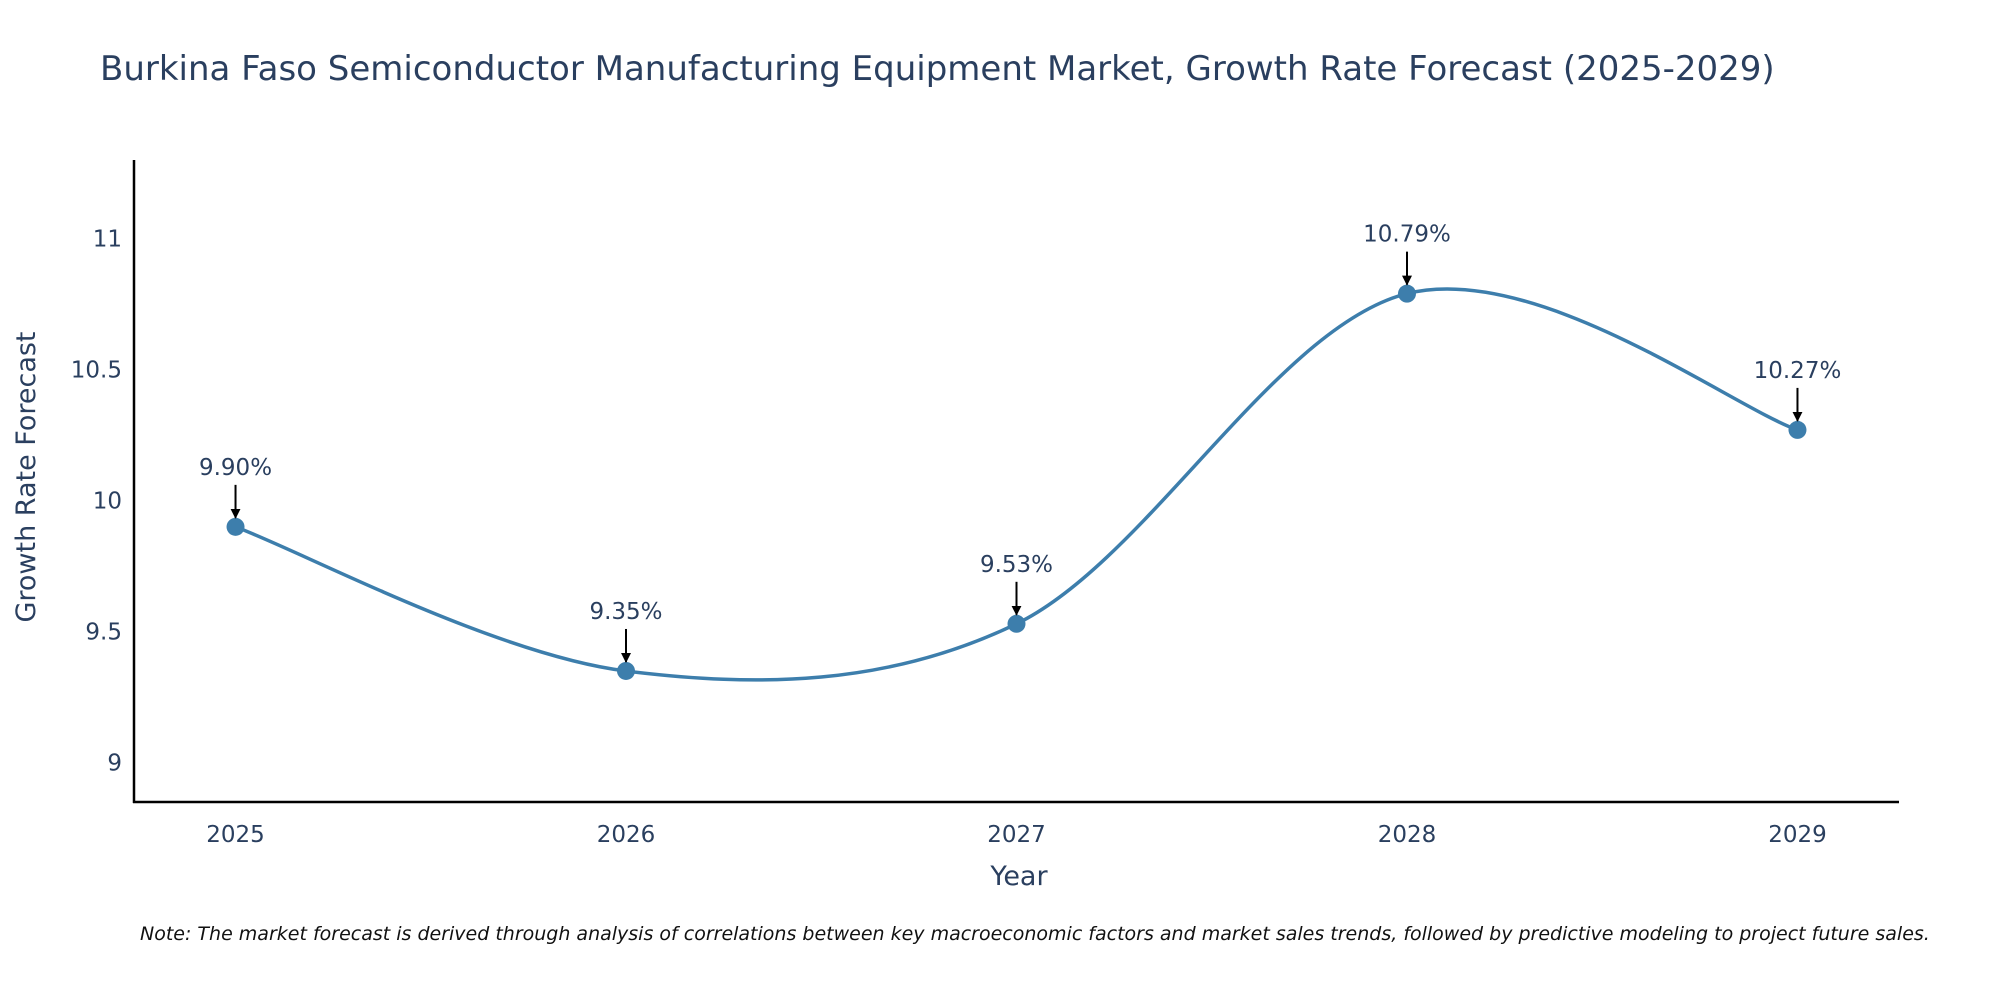  What do you see at coordinates (626, 835) in the screenshot?
I see `x-tick-label: 2026` at bounding box center [626, 835].